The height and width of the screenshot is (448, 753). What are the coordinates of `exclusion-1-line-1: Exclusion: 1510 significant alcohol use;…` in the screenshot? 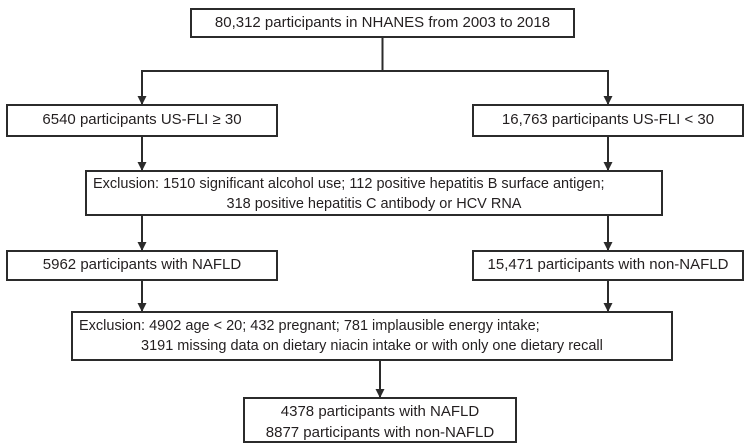 It's located at (349, 184).